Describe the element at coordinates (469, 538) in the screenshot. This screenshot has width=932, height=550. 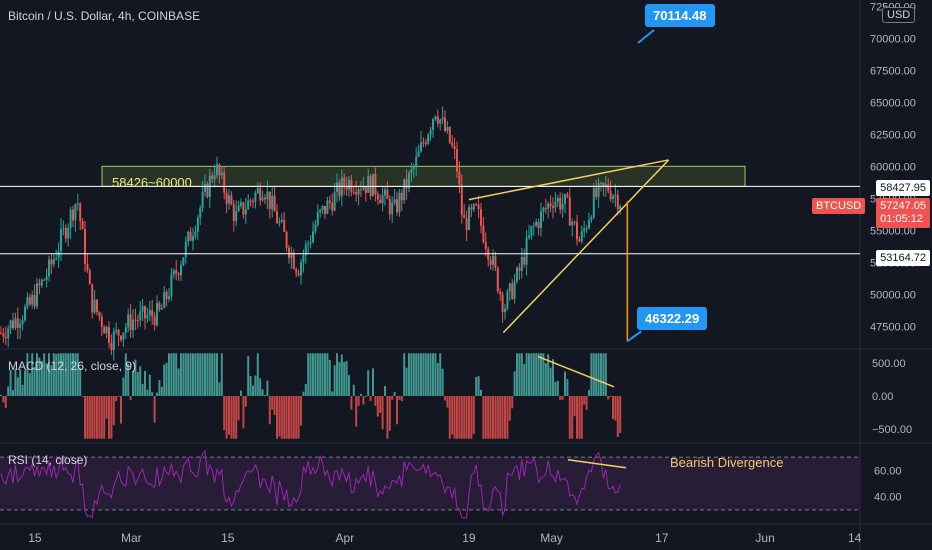
I see `time-tick-label: 19` at that location.